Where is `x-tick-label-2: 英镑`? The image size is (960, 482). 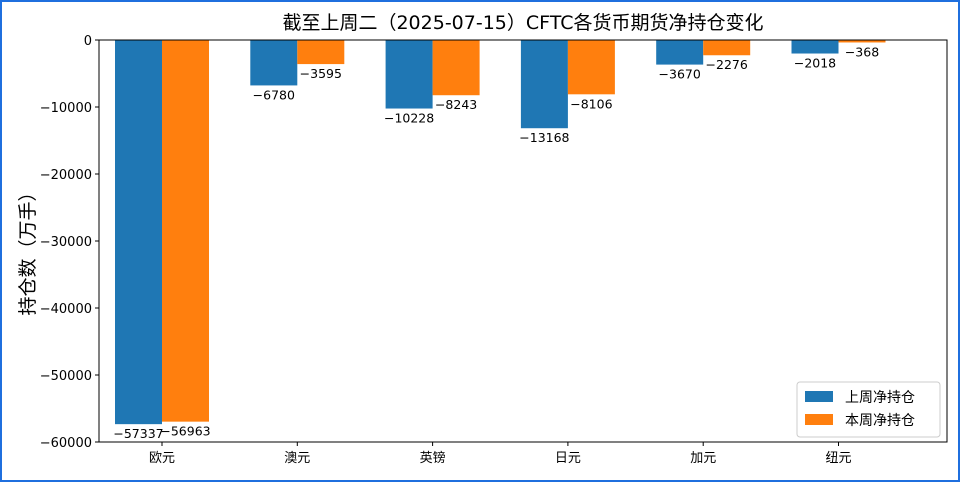
x-tick-label-2: 英镑 is located at coordinates (433, 458).